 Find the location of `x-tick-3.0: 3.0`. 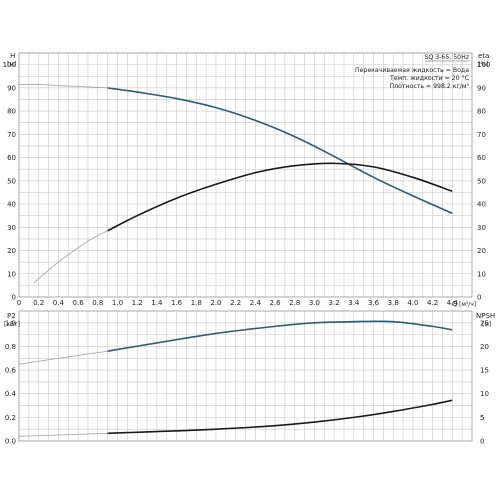

x-tick-3.0: 3.0 is located at coordinates (314, 303).